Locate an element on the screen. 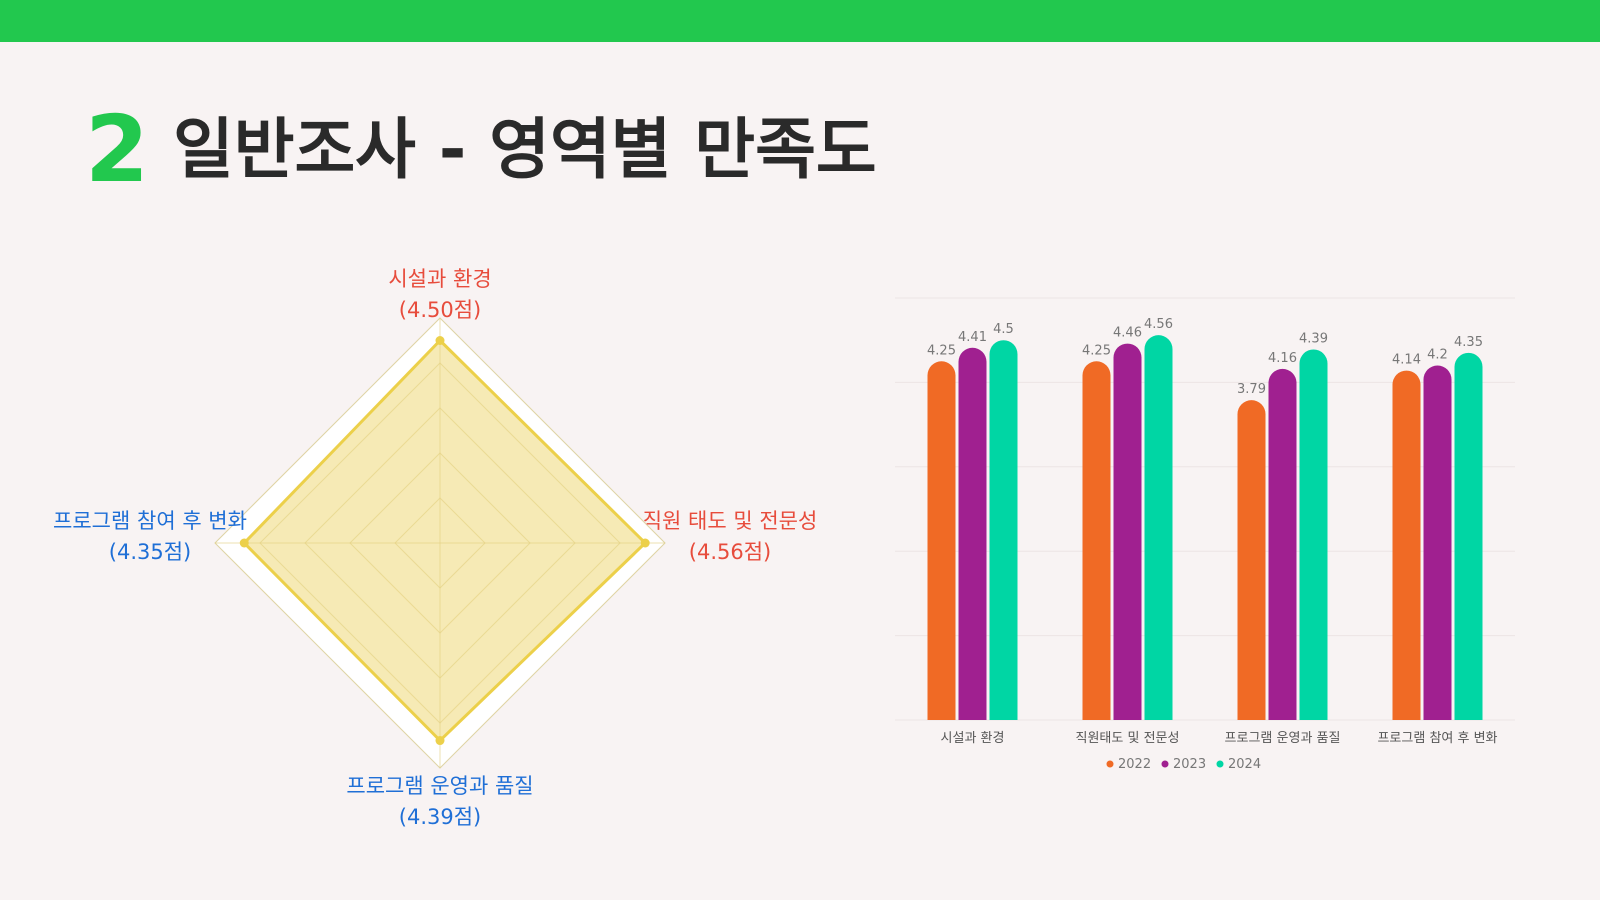  radar-axis-label: 시설과 환경 is located at coordinates (439, 279).